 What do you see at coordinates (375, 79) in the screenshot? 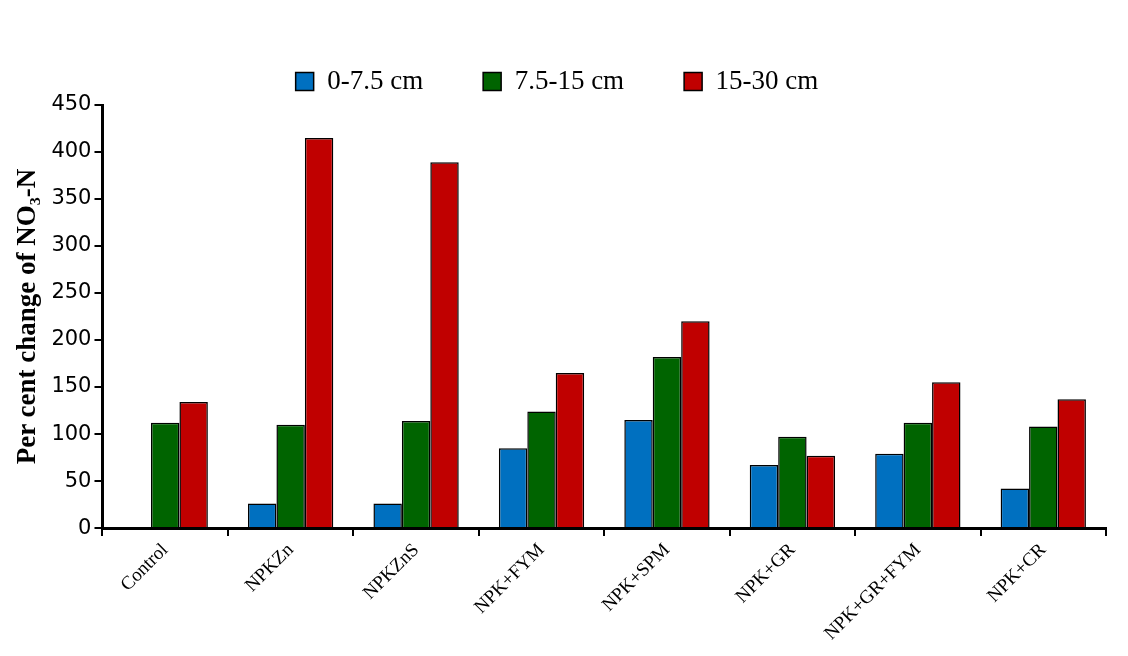
I see `legend-label: 0-7.5 cm` at bounding box center [375, 79].